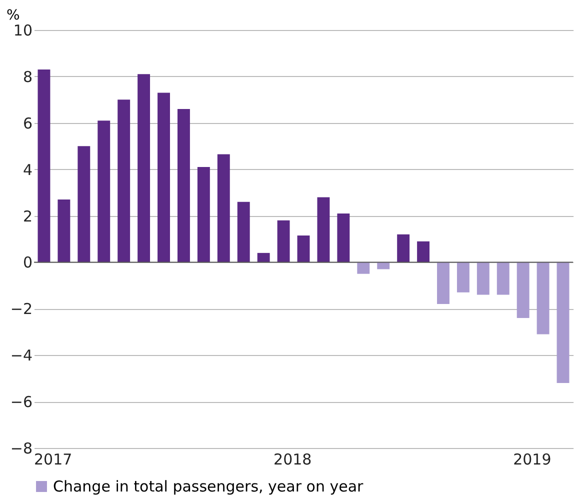 The image size is (574, 501). Describe the element at coordinates (21, 355) in the screenshot. I see `y-tick-label: −4` at that location.